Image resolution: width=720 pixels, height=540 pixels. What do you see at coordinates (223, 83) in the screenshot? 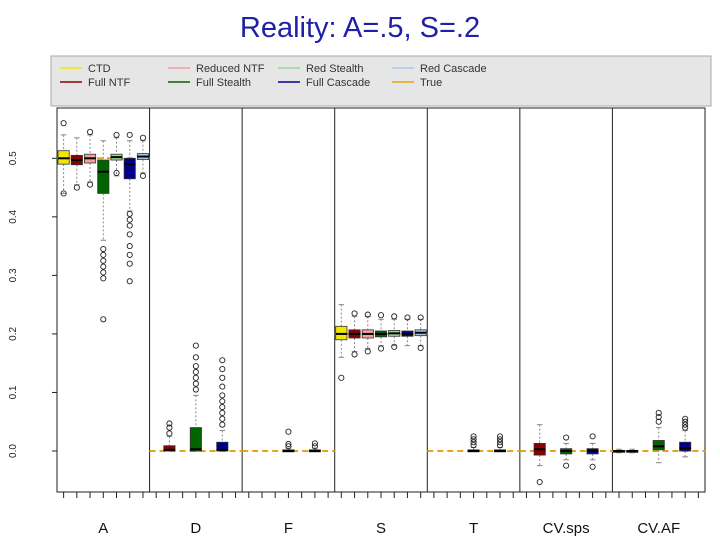
I see `legend-label: Full Stealth` at bounding box center [223, 83].